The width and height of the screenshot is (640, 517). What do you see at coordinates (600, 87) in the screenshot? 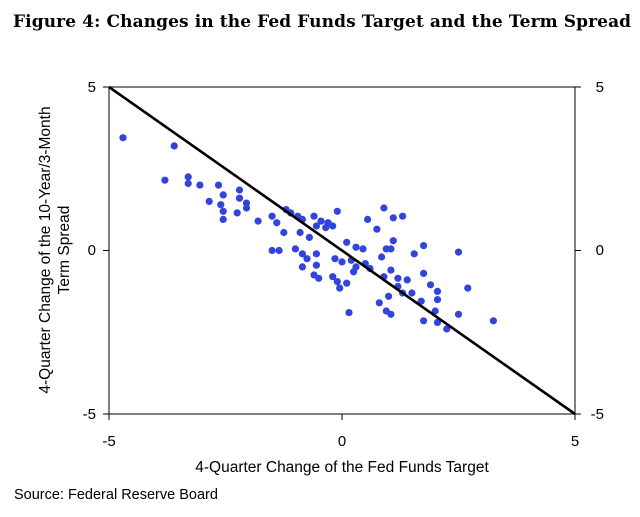
I see `y2-tick-label: 5` at bounding box center [600, 87].